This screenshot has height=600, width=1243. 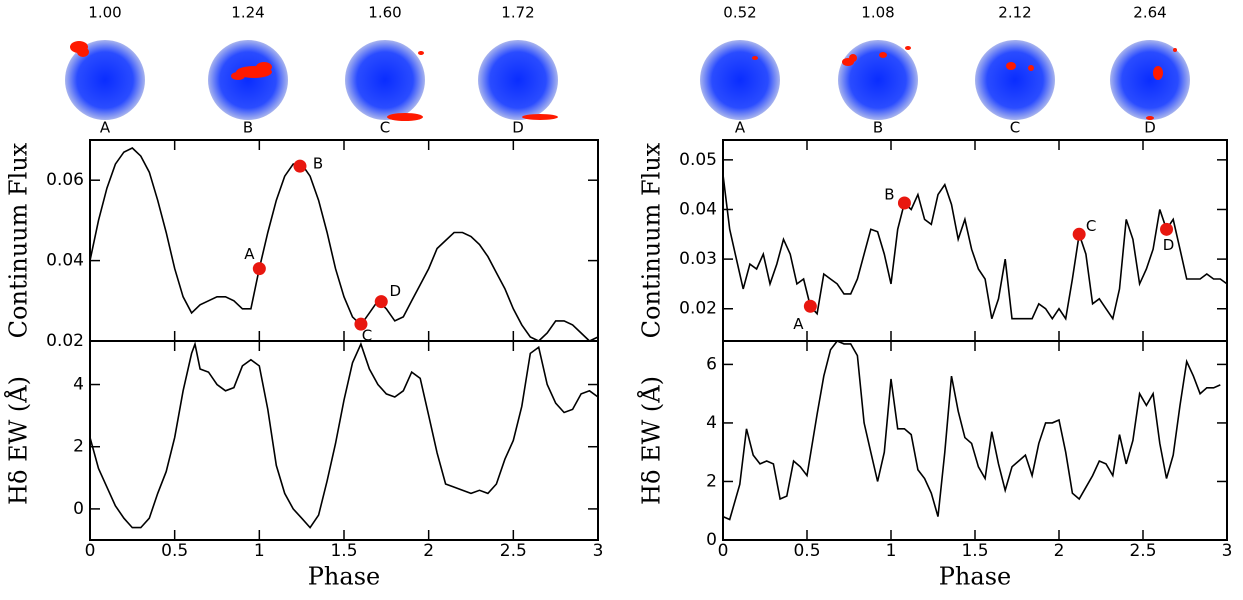 What do you see at coordinates (1149, 13) in the screenshot?
I see `map-phase: 2.64` at bounding box center [1149, 13].